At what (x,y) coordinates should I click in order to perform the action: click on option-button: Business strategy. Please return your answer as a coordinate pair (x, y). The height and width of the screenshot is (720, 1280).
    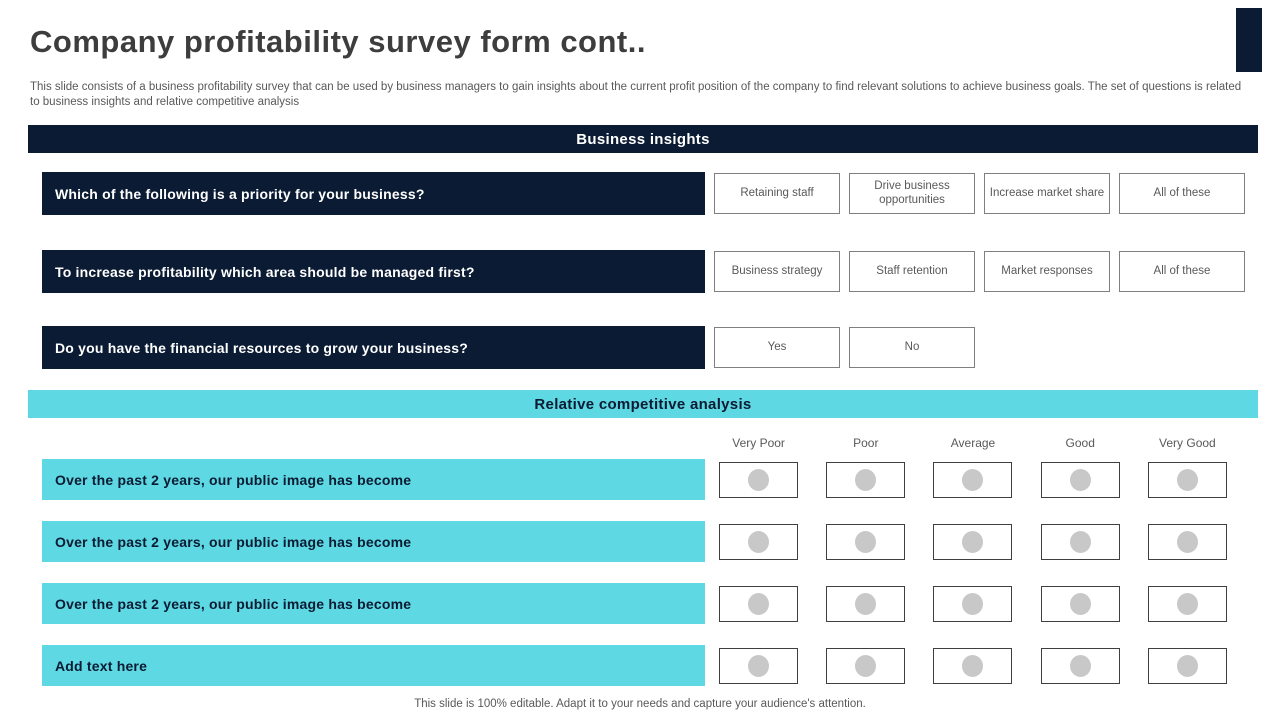
    Looking at the image, I should click on (777, 271).